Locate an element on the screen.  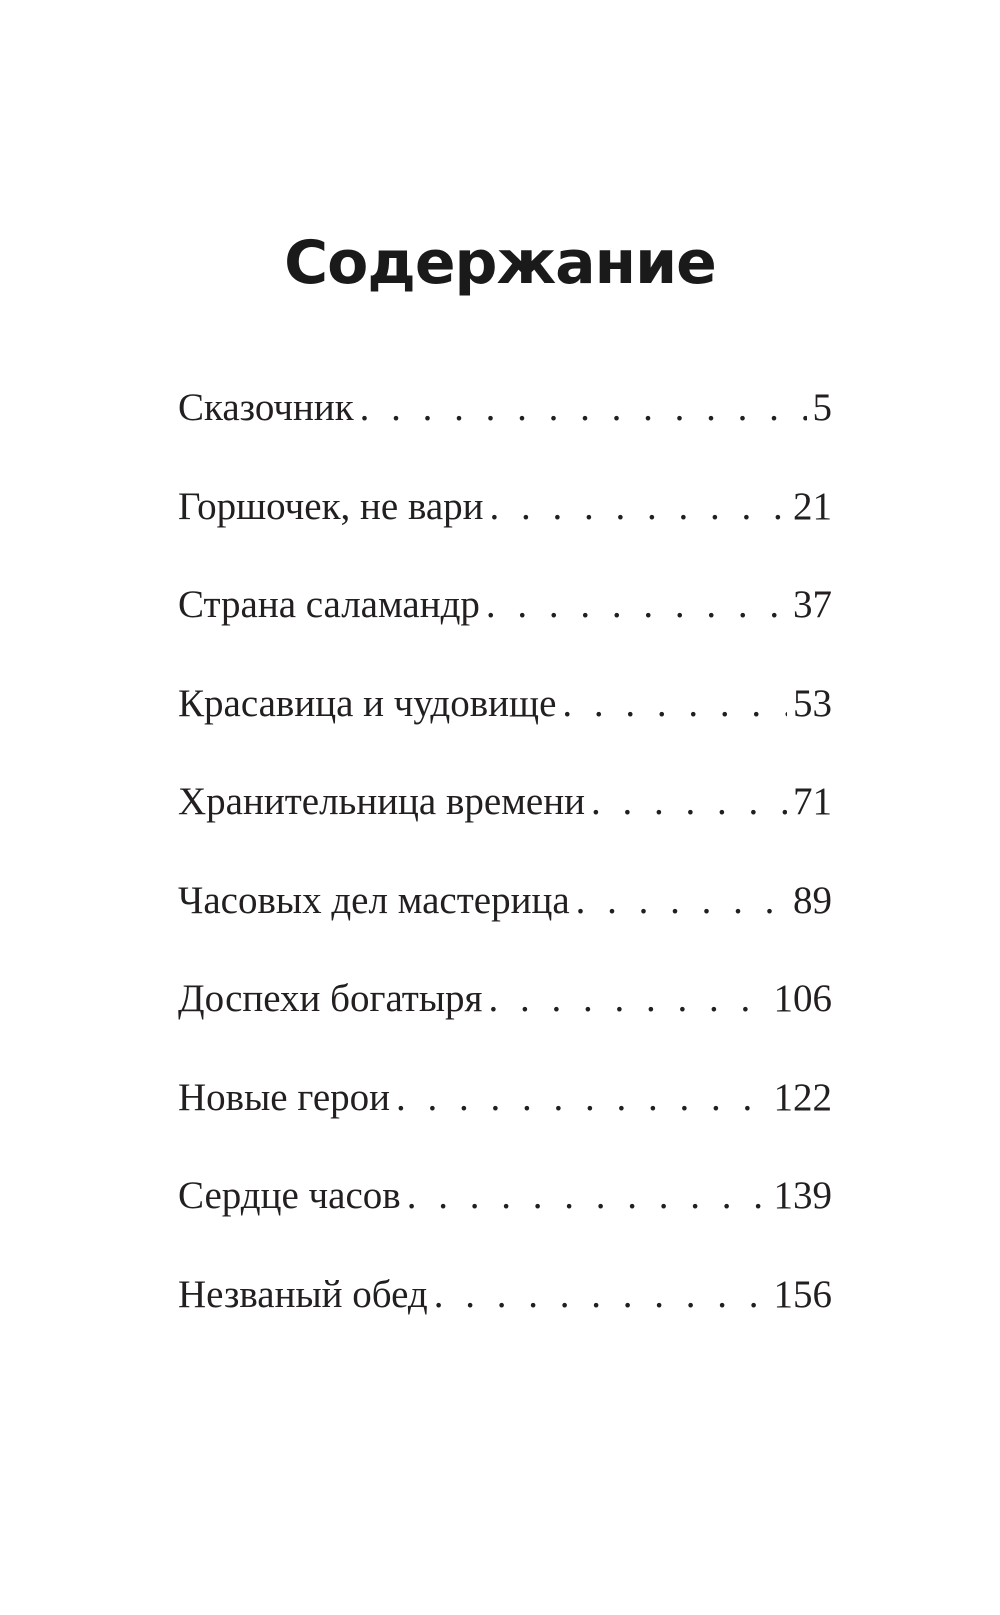
page-title: Содержание is located at coordinates (500, 263).